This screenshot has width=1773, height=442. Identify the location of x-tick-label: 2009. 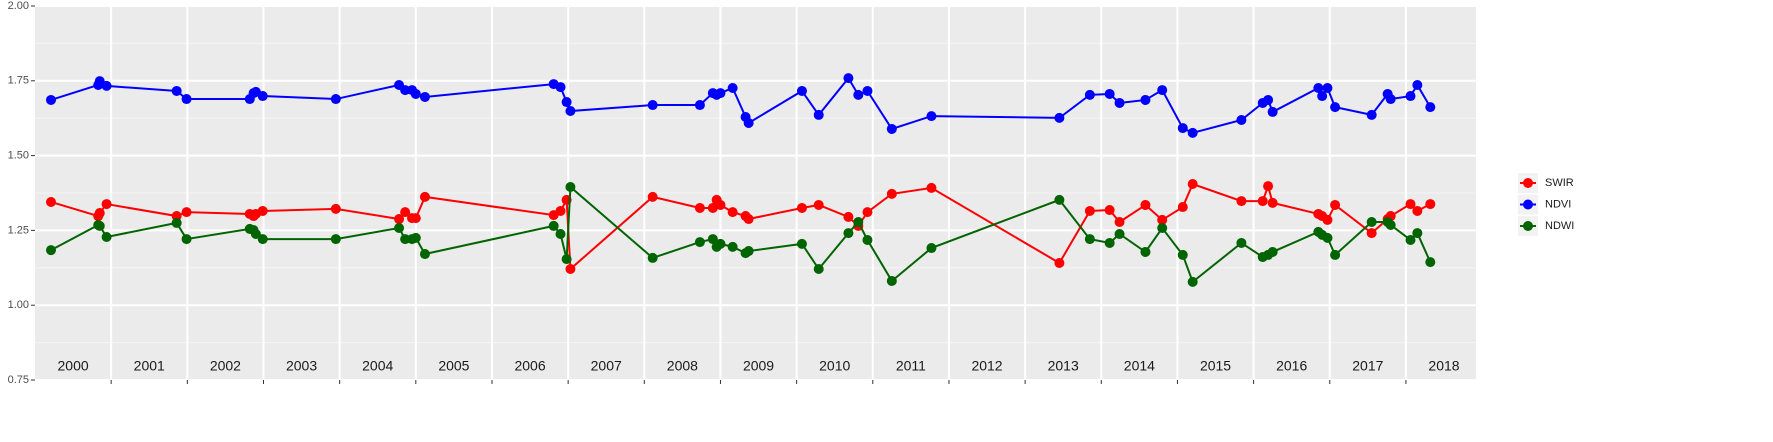
(758, 366).